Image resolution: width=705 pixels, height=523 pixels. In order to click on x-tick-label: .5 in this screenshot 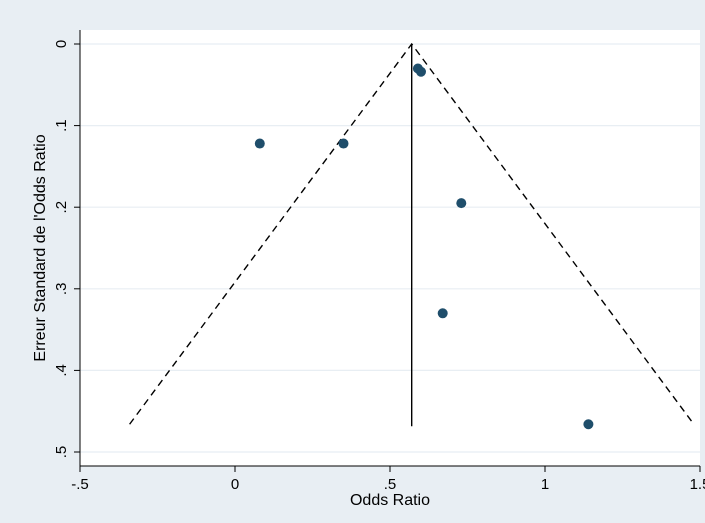, I will do `click(390, 484)`.